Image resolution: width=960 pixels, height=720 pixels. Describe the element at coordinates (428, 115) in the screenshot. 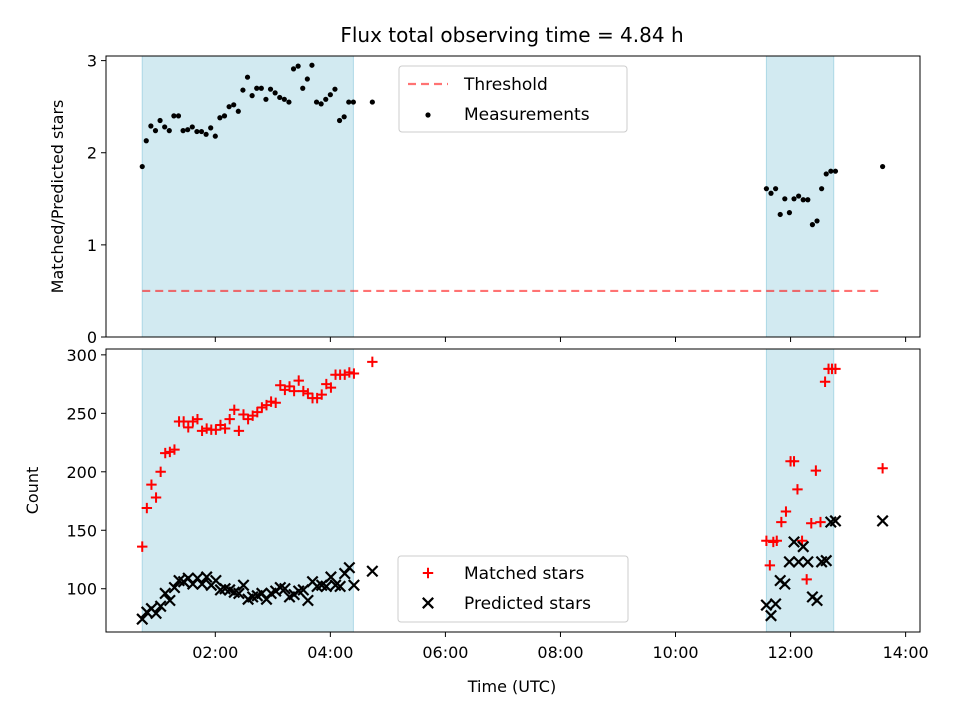

I see `legend-measurements-swatch` at that location.